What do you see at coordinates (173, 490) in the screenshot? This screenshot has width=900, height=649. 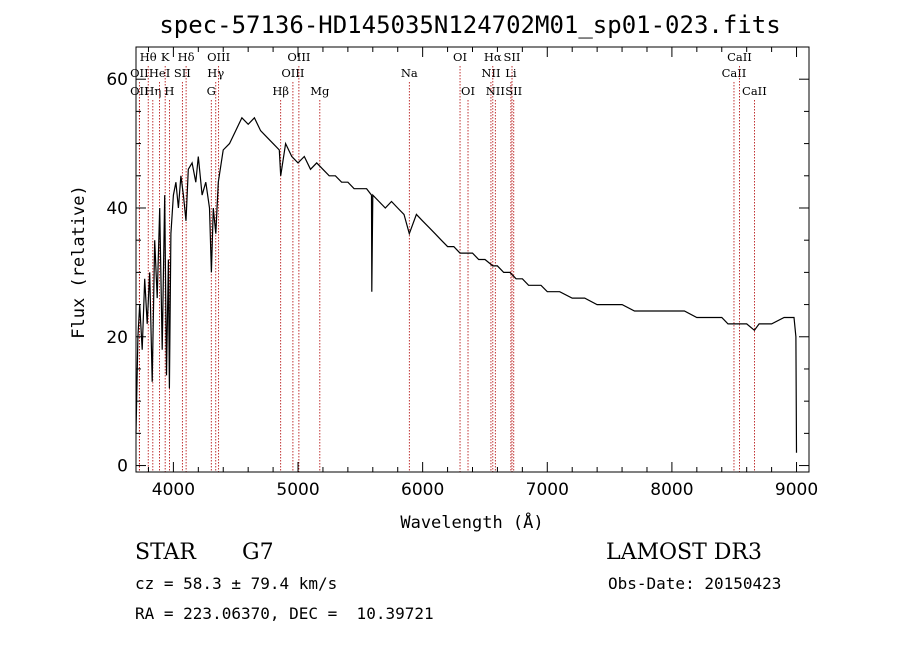 I see `x-tick-label: 4000` at bounding box center [173, 490].